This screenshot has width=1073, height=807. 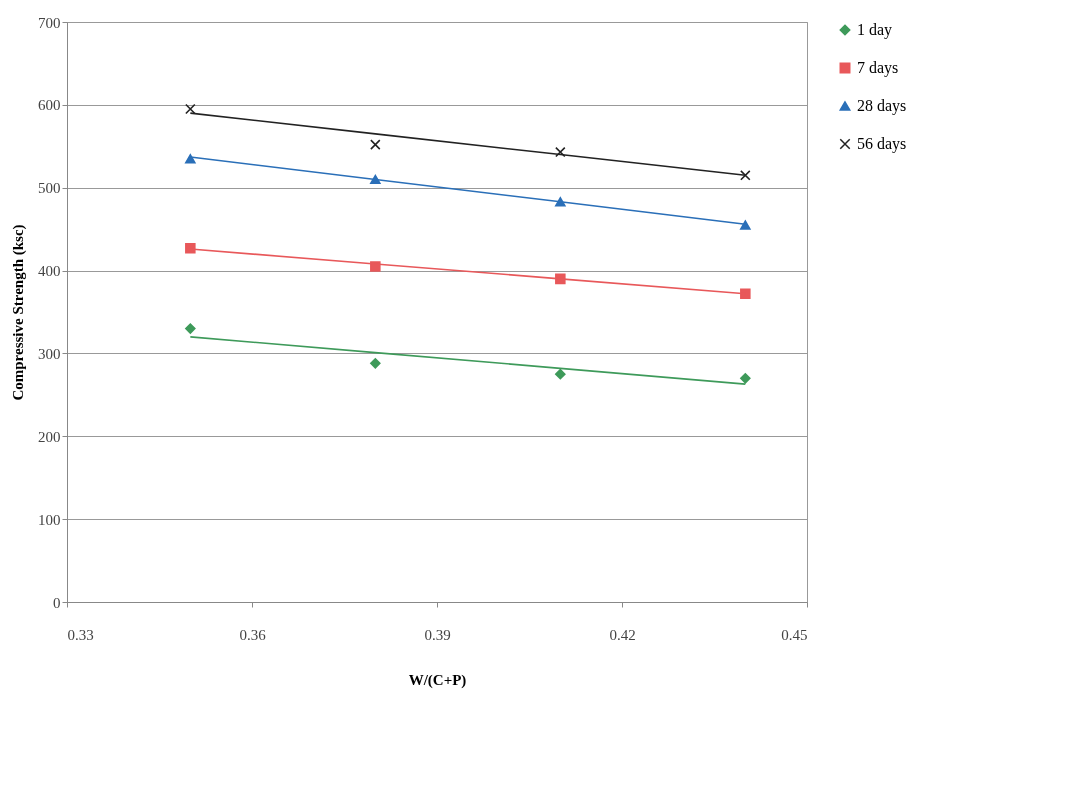 What do you see at coordinates (49, 353) in the screenshot?
I see `y-tick-label: 300` at bounding box center [49, 353].